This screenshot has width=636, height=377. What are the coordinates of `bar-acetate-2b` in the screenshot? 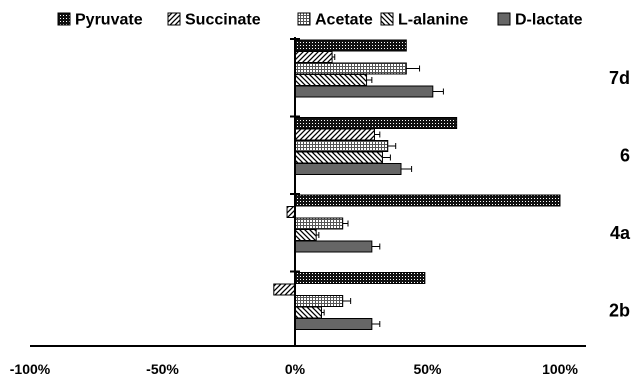 It's located at (319, 301).